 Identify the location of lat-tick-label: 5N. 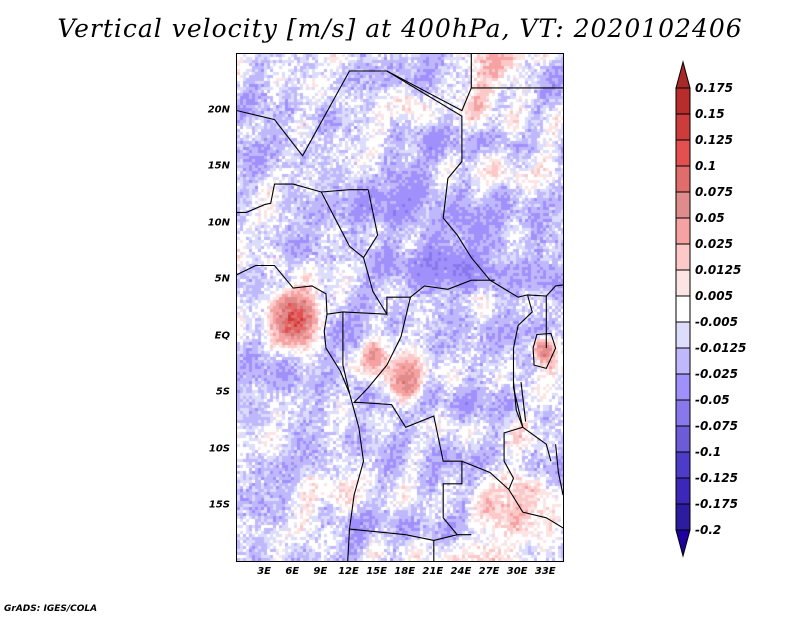
(222, 279).